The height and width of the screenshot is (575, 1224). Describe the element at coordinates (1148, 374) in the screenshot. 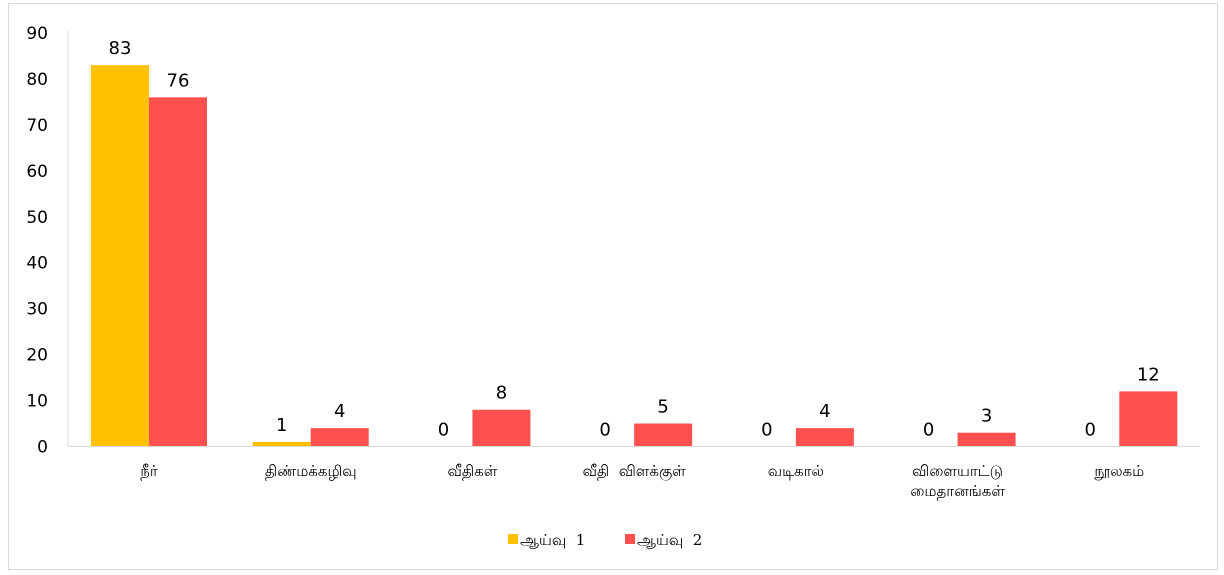

I see `data-label: 12` at that location.